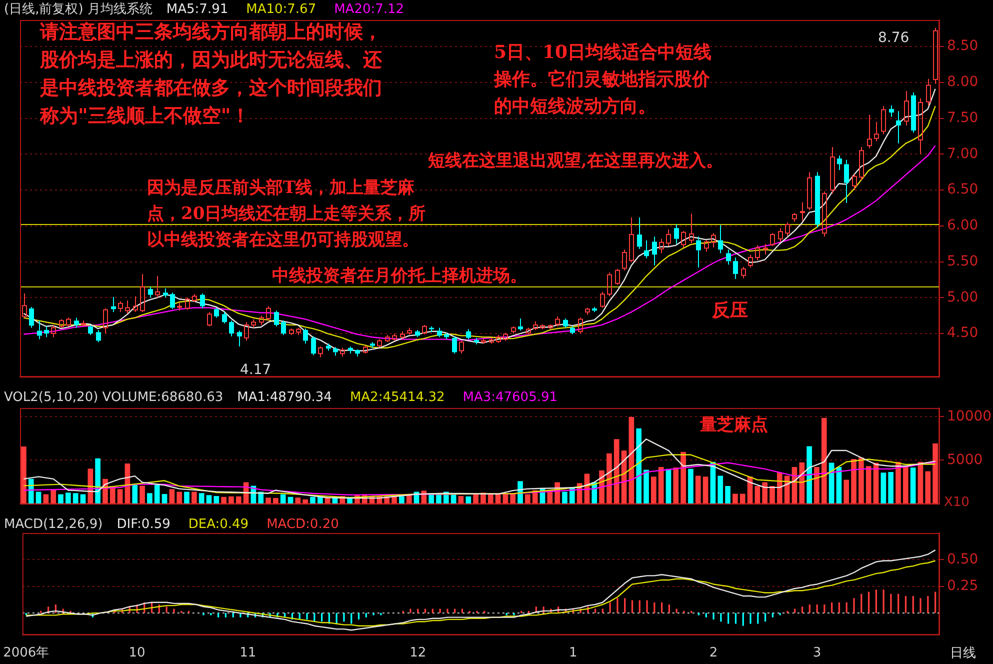 The width and height of the screenshot is (993, 664). What do you see at coordinates (78, 9) in the screenshot?
I see `chart-title: (日线,前复权) 月均线系统` at bounding box center [78, 9].